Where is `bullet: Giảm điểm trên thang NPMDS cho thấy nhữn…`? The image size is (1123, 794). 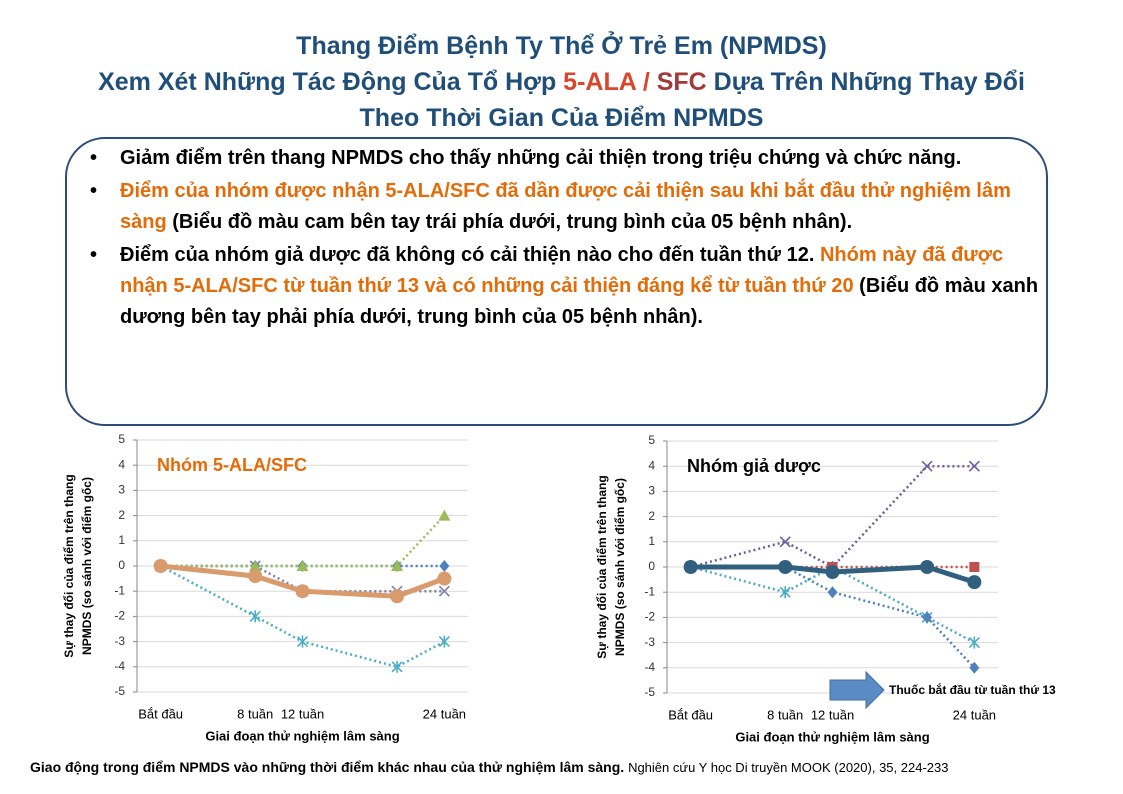 bullet: Giảm điểm trên thang NPMDS cho thấy nhữn… is located at coordinates (567, 158).